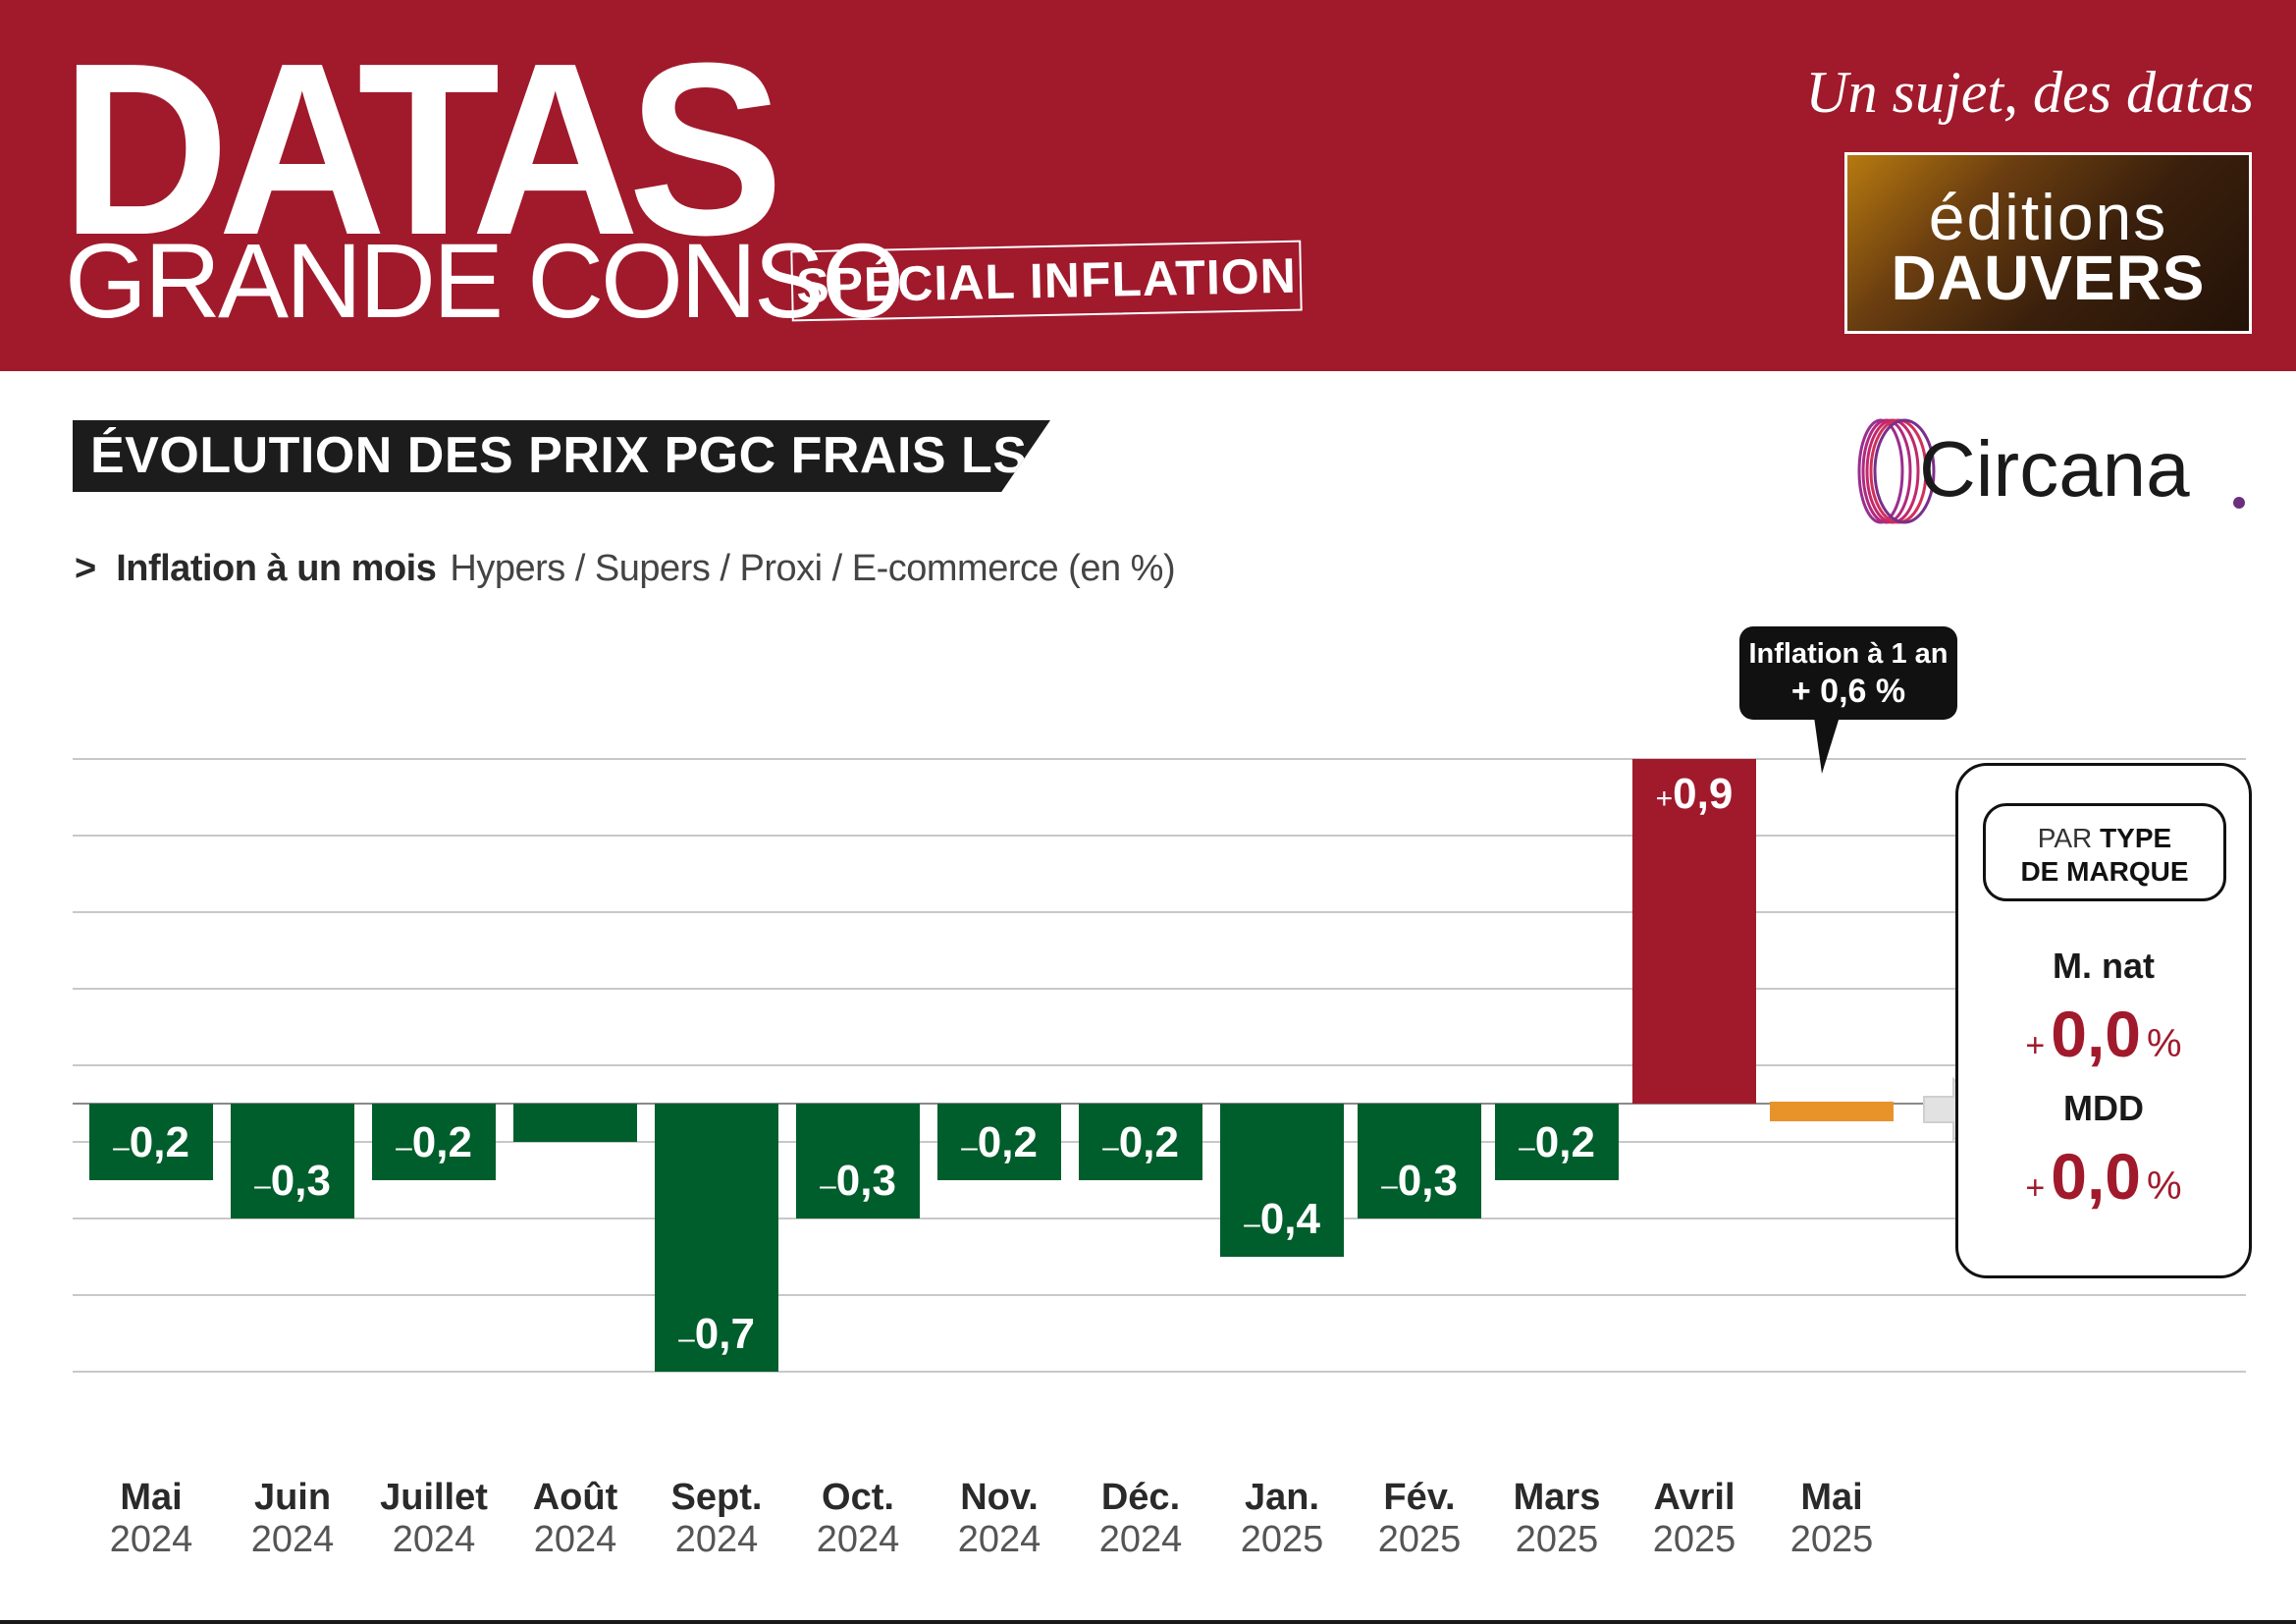 The height and width of the screenshot is (1624, 2296). Describe the element at coordinates (2239, 503) in the screenshot. I see `circana-dot` at that location.